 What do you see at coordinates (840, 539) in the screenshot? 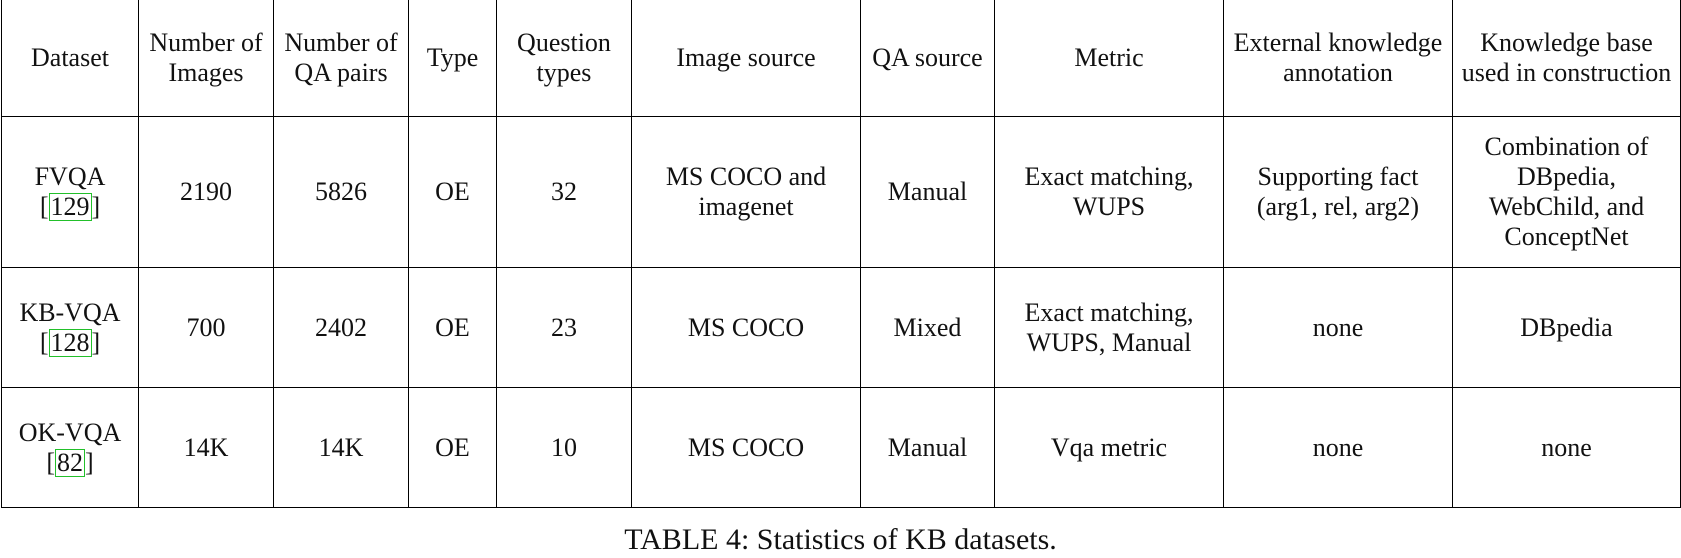
I see `table-caption: TABLE 4: Statistics of KB datasets.` at bounding box center [840, 539].